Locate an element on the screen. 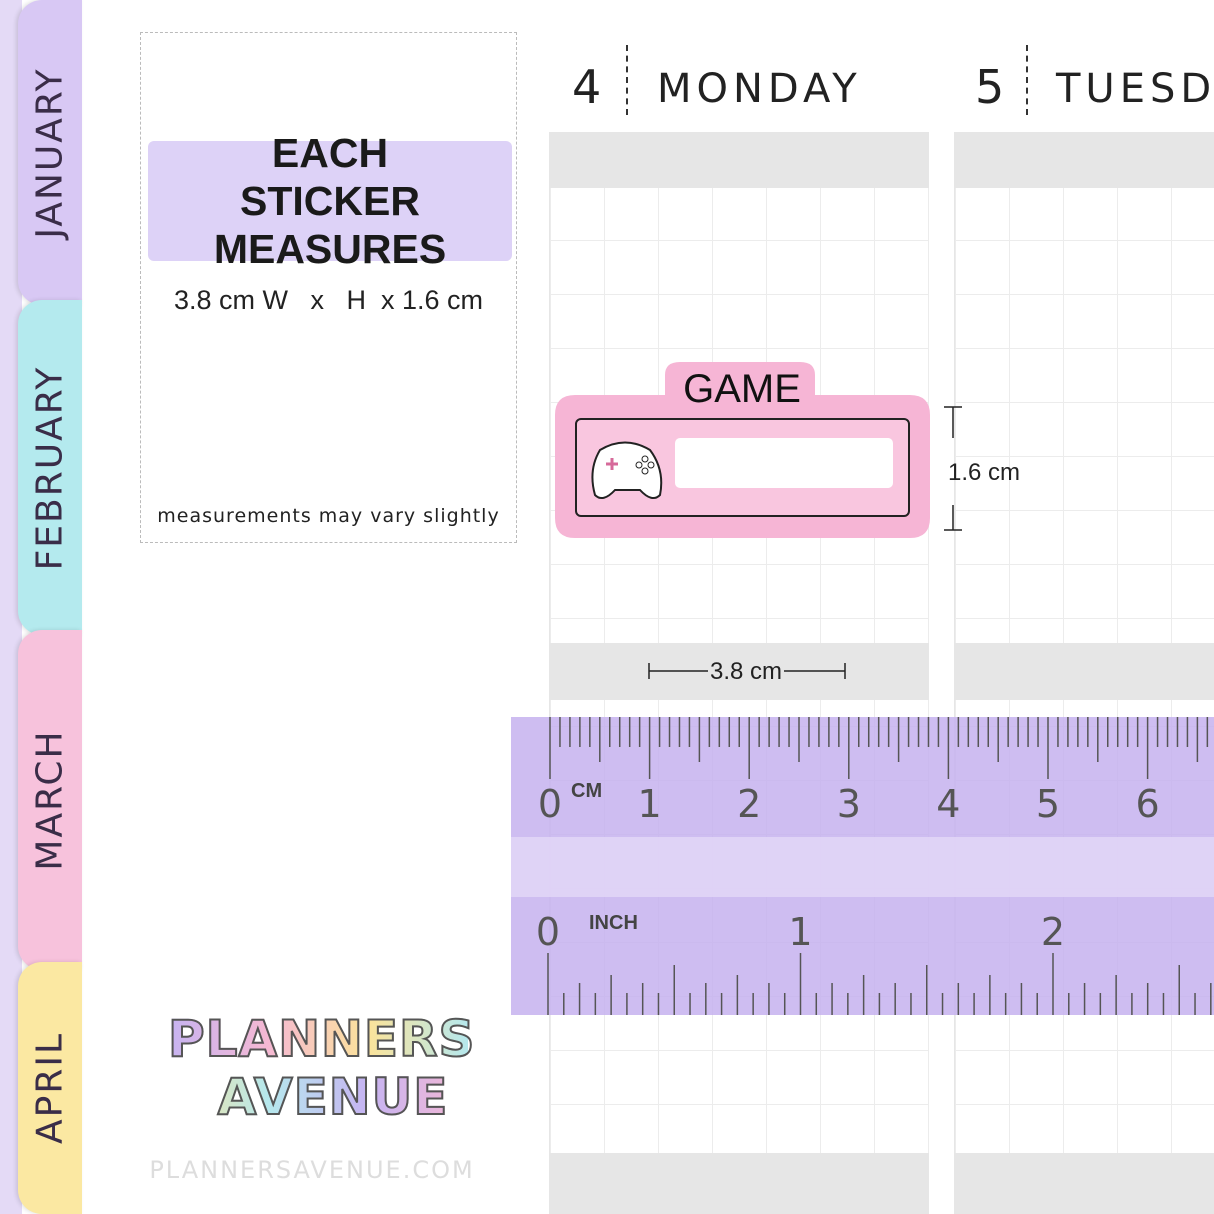 The height and width of the screenshot is (1214, 1214). height-arrow is located at coordinates (953, 468).